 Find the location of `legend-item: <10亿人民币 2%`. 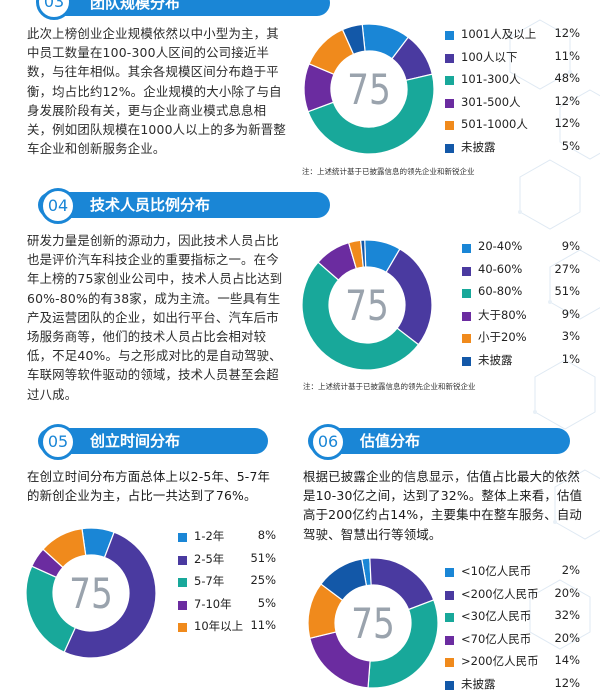

legend-item: <10亿人民币 2% is located at coordinates (512, 574).